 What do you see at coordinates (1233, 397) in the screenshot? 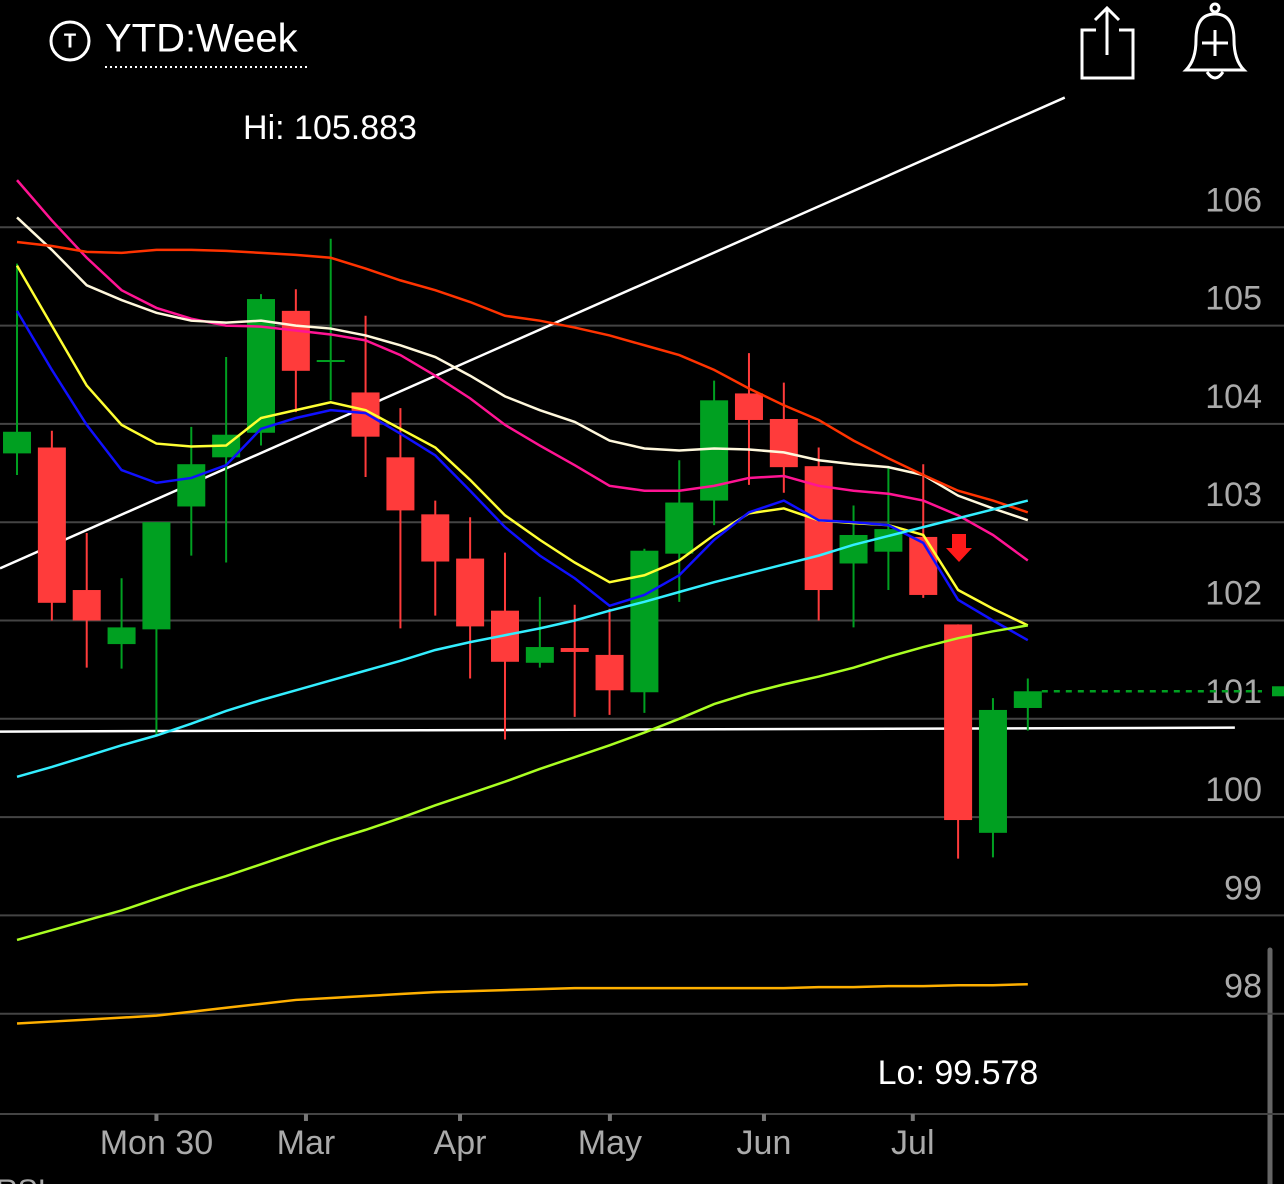
I see `y-tick-label: 104` at bounding box center [1233, 397].